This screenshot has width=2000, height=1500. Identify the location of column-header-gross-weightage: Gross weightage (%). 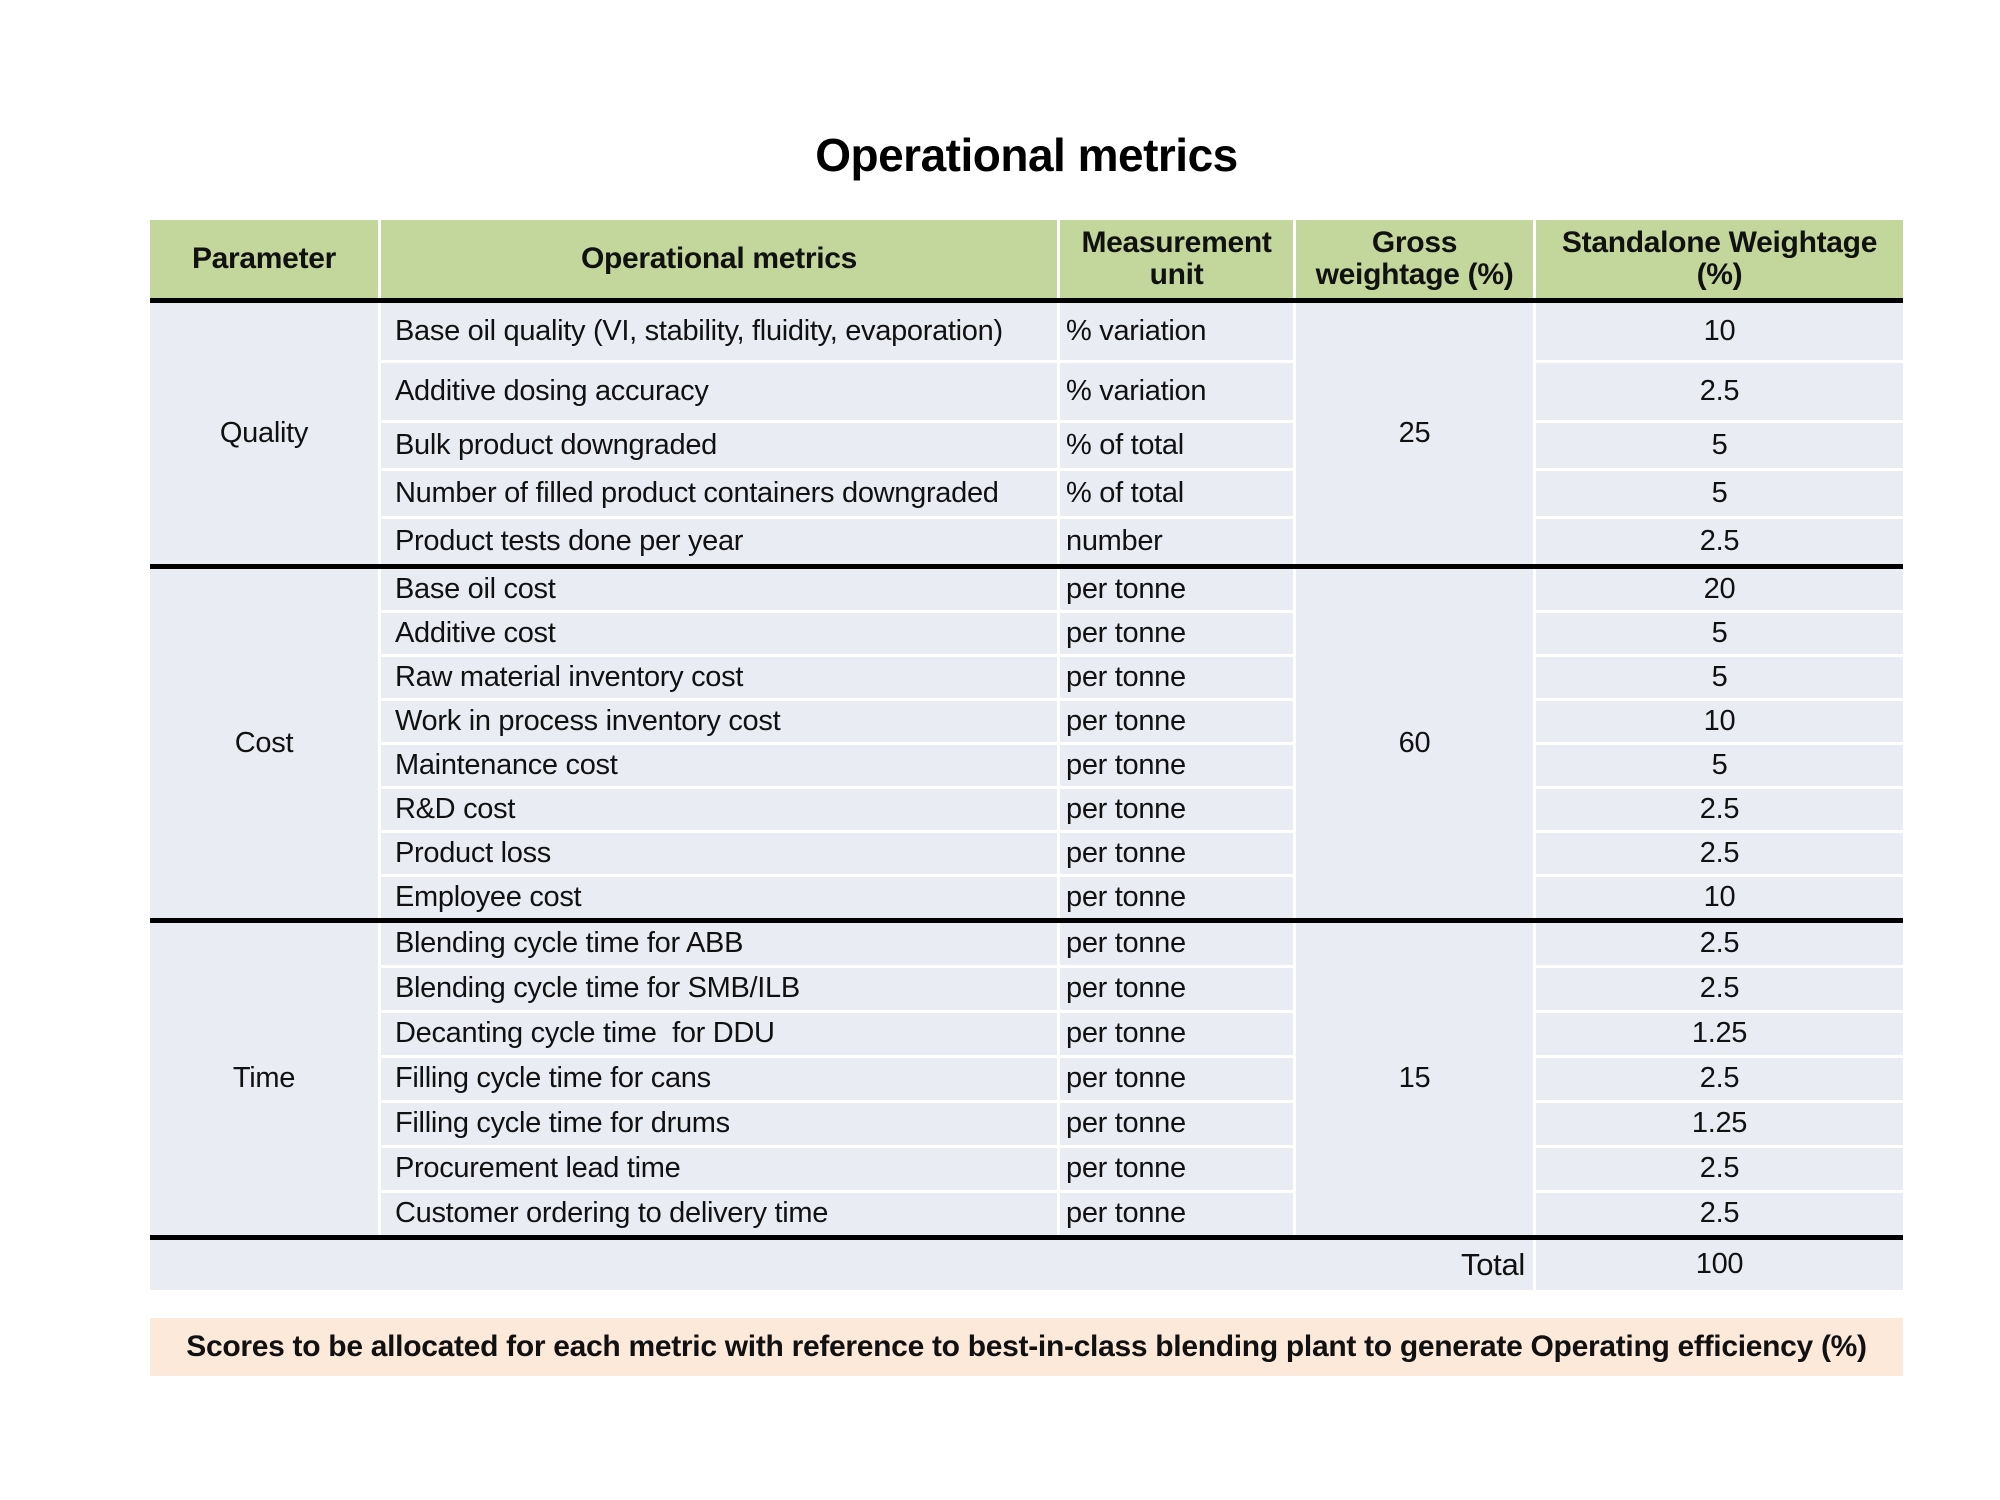
(1414, 259).